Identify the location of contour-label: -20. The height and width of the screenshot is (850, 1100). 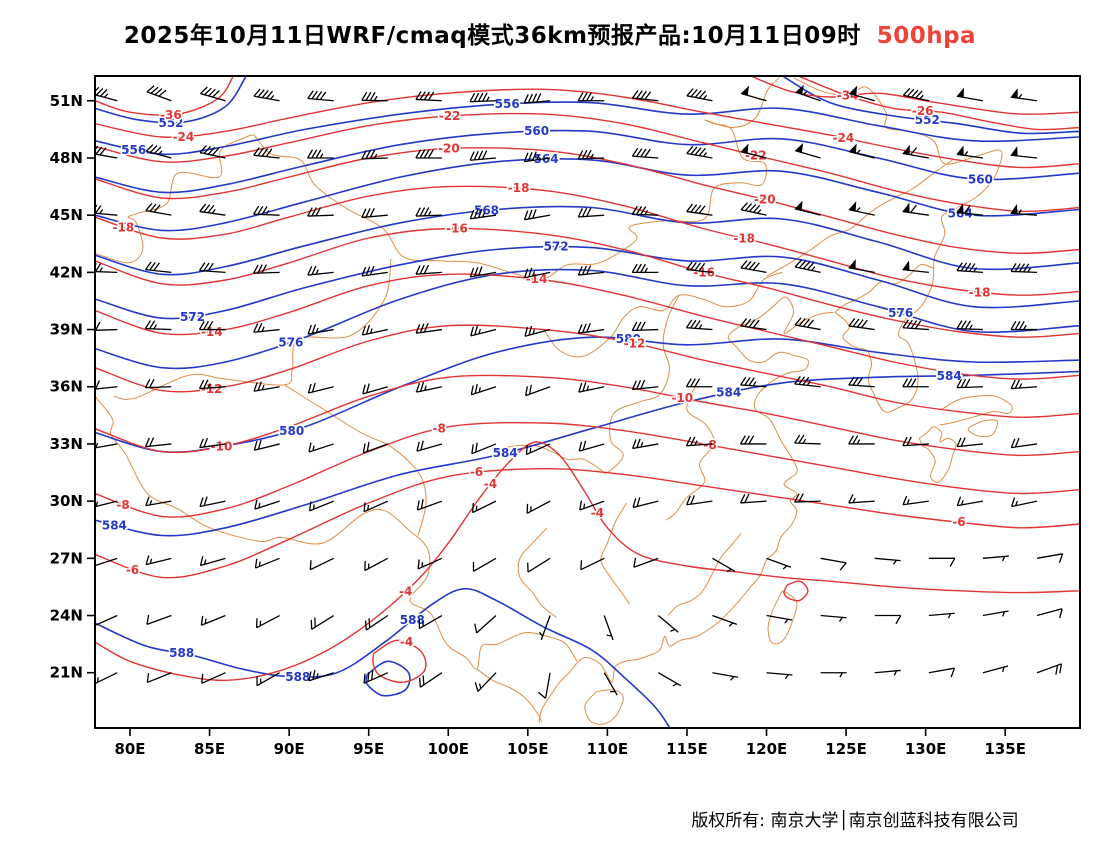
(449, 148).